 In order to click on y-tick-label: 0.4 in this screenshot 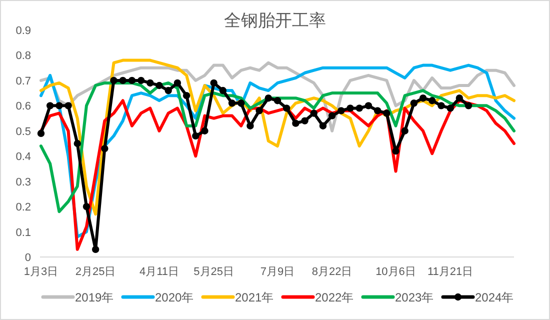, I will do `click(23, 157)`.